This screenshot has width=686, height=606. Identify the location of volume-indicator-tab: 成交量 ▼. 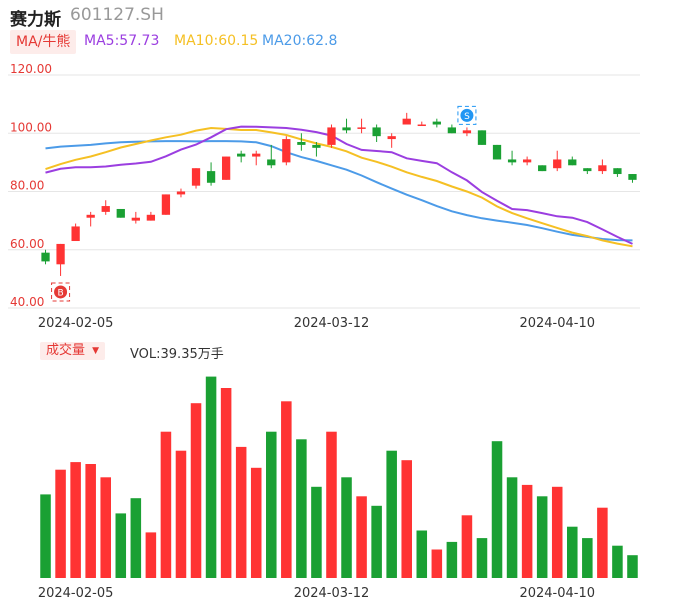
(73, 351).